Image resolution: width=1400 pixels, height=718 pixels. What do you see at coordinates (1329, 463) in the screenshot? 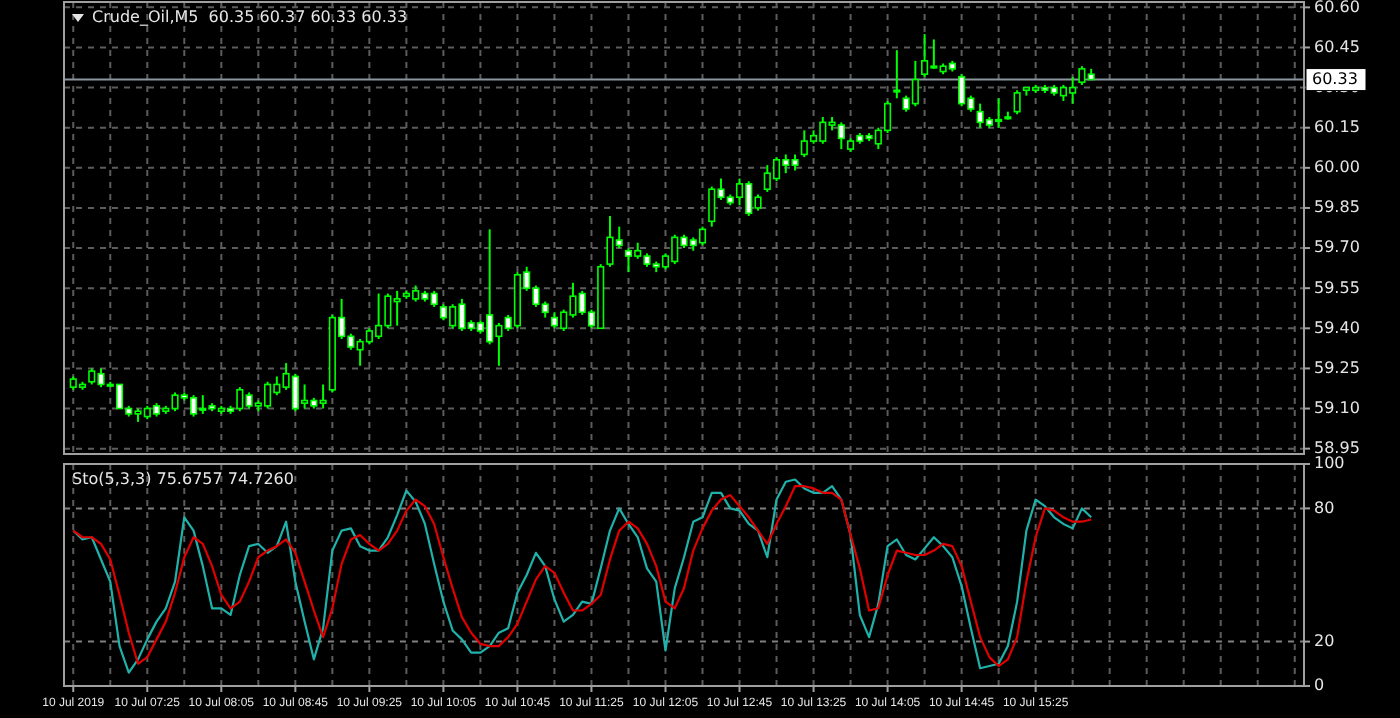
I see `y-tick-label: 100` at bounding box center [1329, 463].